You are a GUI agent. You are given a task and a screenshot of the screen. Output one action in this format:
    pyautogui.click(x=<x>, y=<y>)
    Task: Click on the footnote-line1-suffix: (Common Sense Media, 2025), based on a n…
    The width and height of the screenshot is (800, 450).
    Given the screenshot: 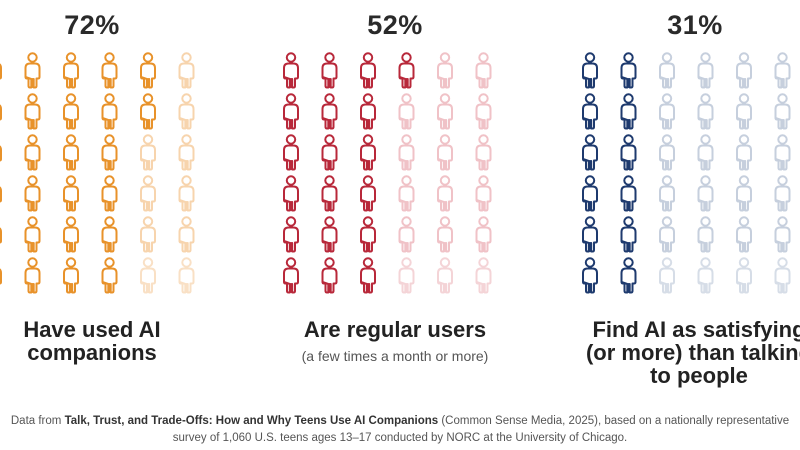 What is the action you would take?
    pyautogui.click(x=614, y=421)
    